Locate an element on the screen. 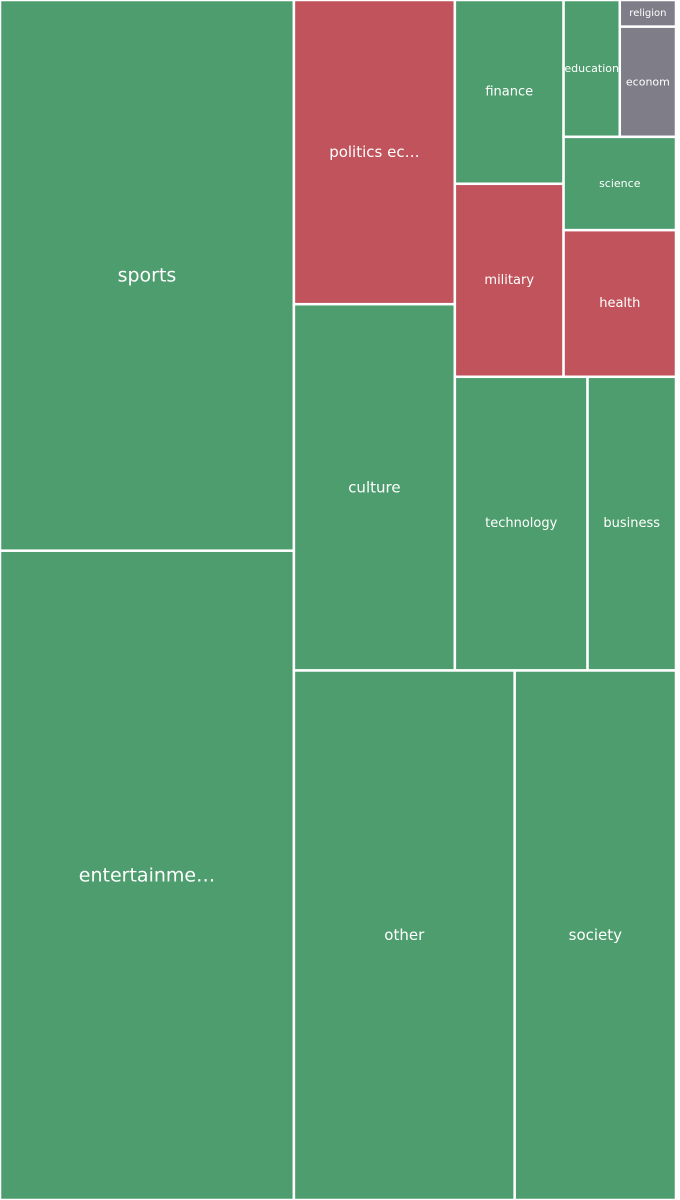  treemap-cell-business: business is located at coordinates (632, 523).